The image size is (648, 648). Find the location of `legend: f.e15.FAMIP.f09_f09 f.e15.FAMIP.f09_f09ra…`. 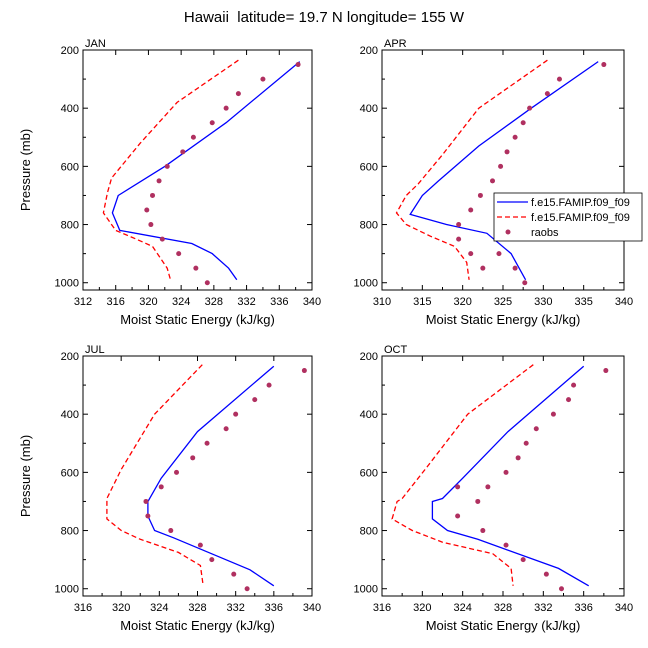

legend: f.e15.FAMIP.f09_f09 f.e15.FAMIP.f09_f09ra… is located at coordinates (568, 217).